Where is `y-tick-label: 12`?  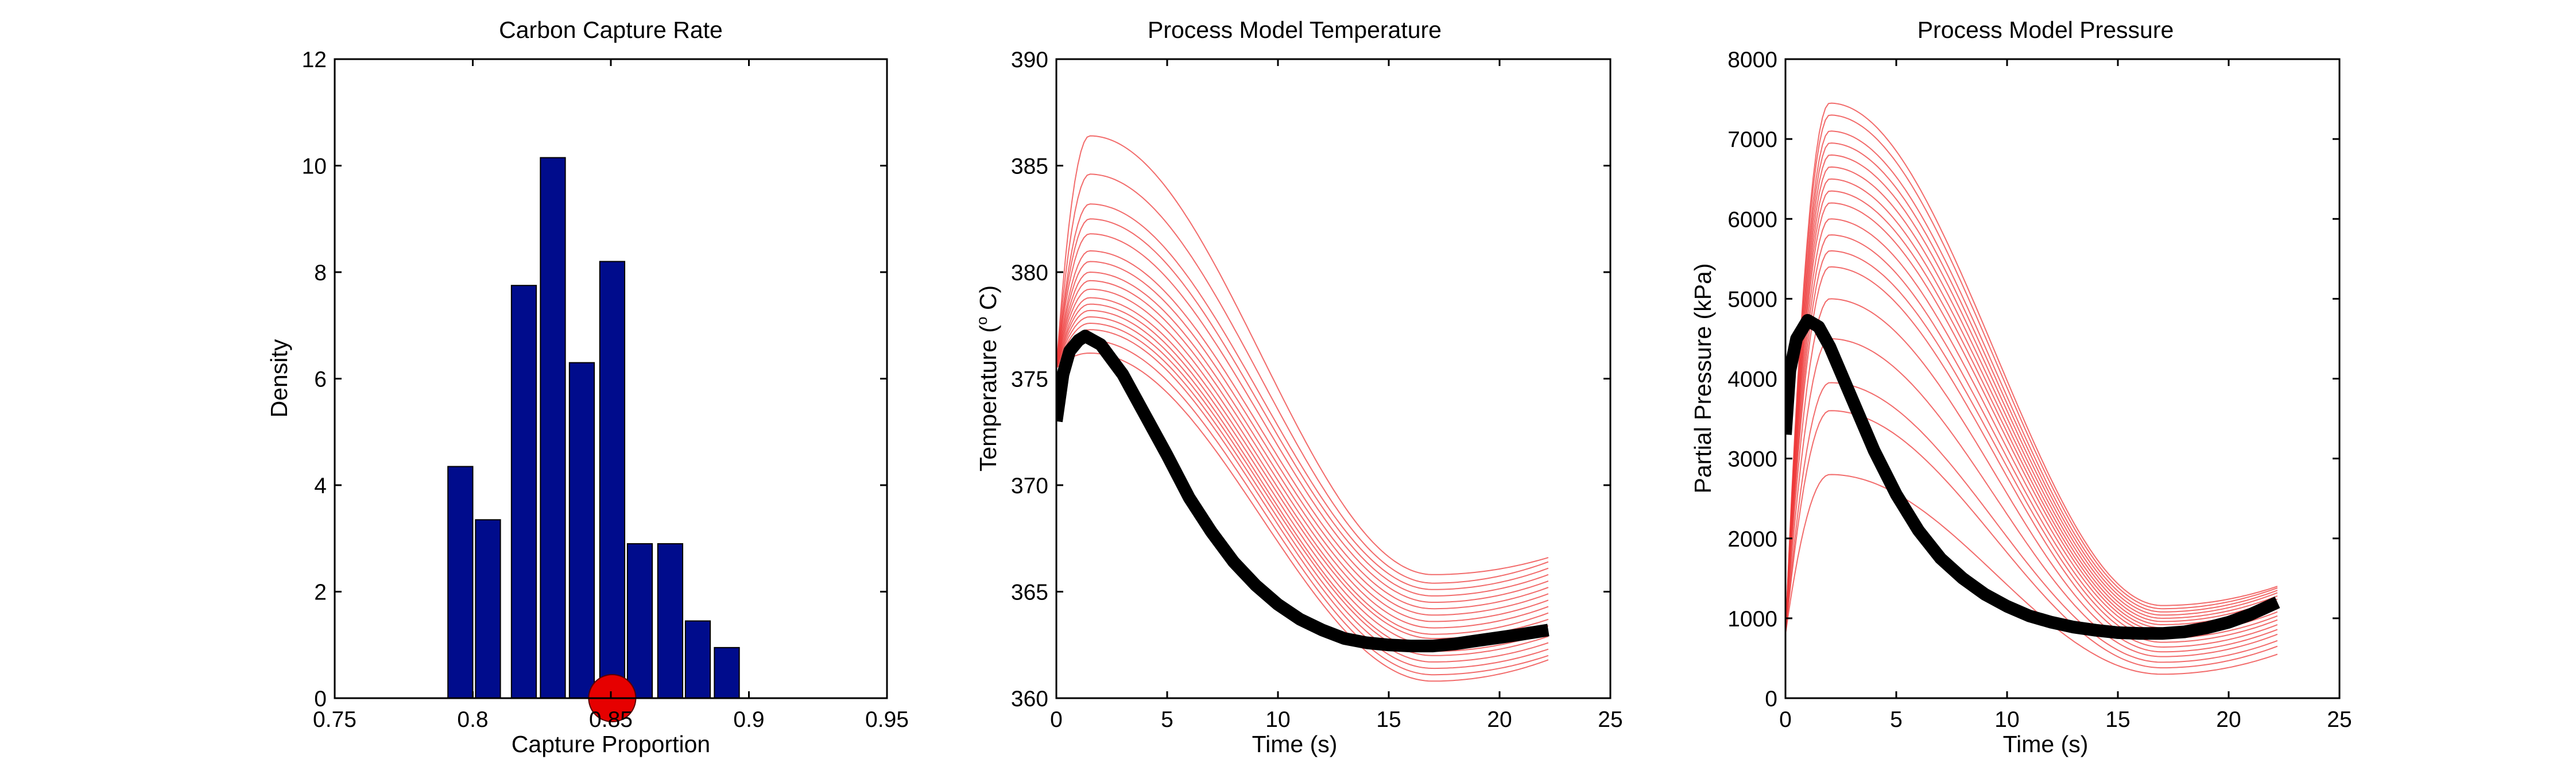 y-tick-label: 12 is located at coordinates (315, 60).